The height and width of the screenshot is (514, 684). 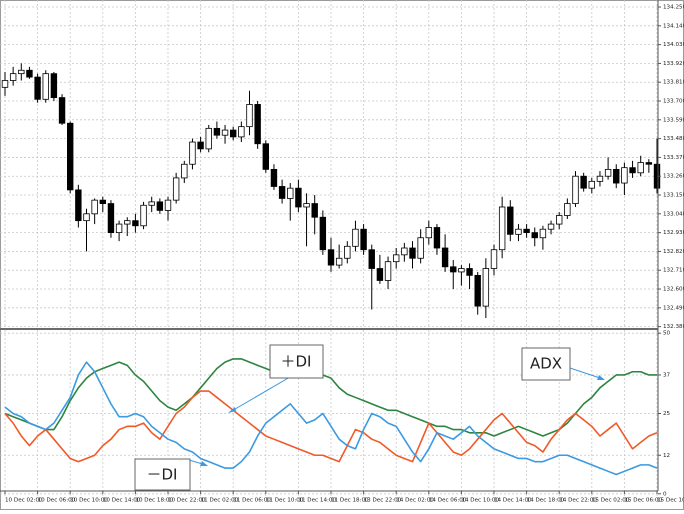 What do you see at coordinates (665, 494) in the screenshot?
I see `y-tick-label: 0` at bounding box center [665, 494].